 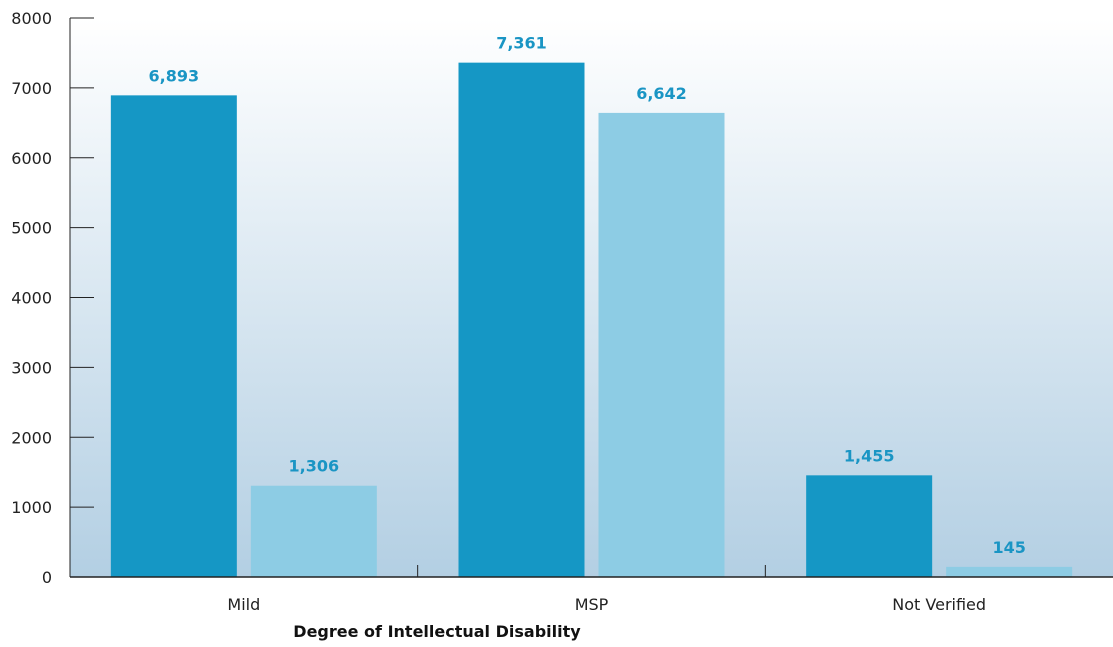 What do you see at coordinates (314, 466) in the screenshot?
I see `data-label-mild-series-2: 1,306` at bounding box center [314, 466].